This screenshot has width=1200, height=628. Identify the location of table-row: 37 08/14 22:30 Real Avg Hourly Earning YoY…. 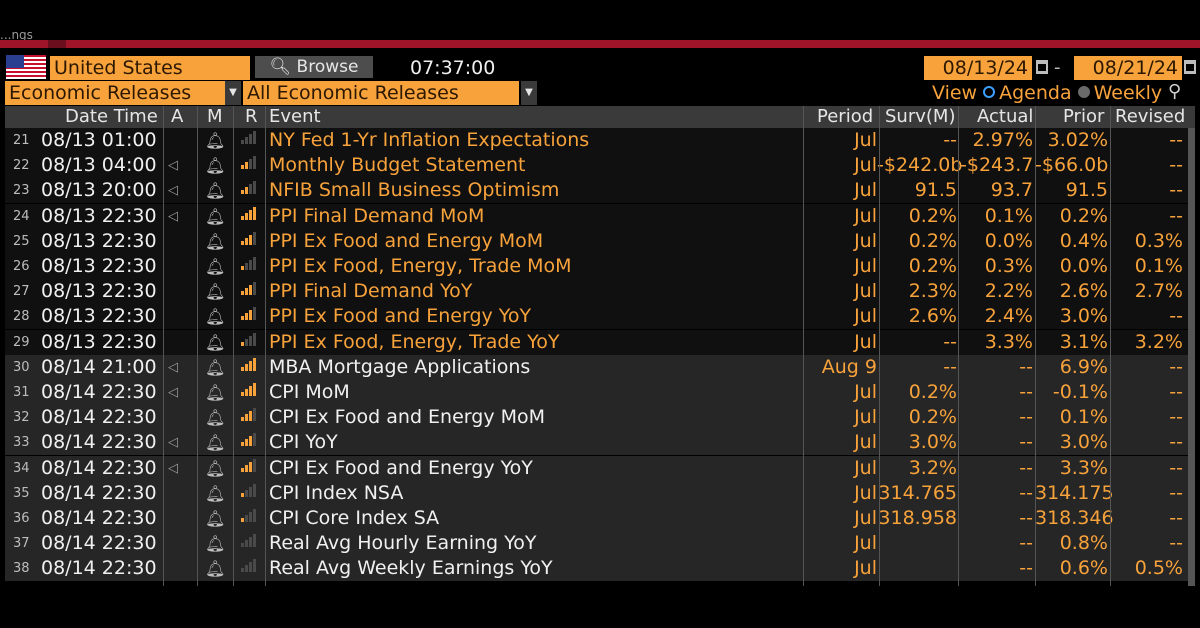
(600, 544).